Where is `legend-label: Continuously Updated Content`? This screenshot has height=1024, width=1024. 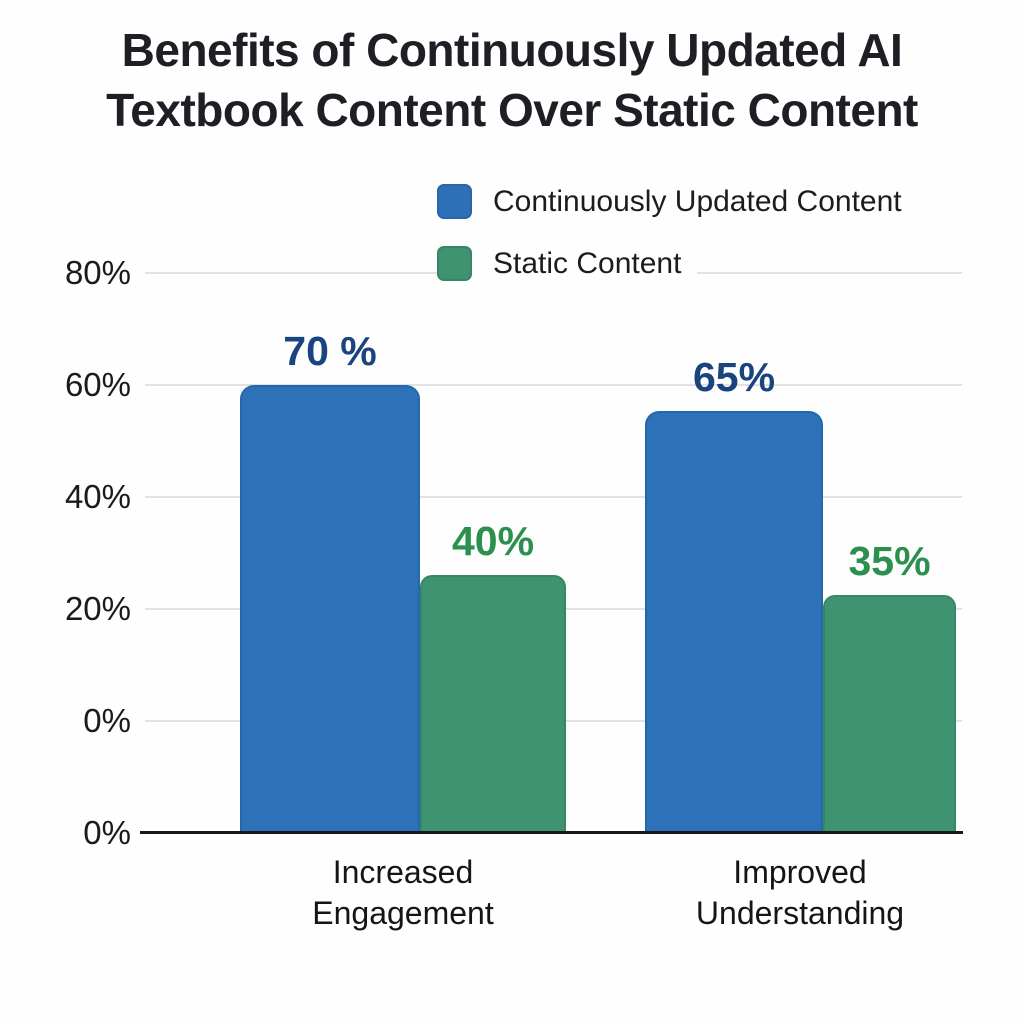 legend-label: Continuously Updated Content is located at coordinates (697, 201).